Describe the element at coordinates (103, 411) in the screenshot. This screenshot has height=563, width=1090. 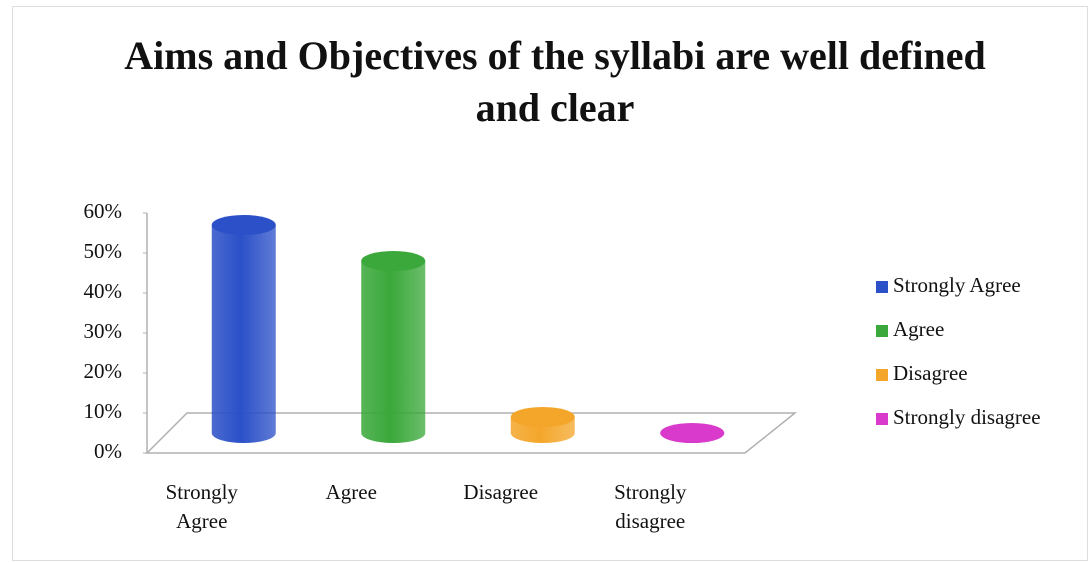
I see `y-tick-label: 10%` at that location.